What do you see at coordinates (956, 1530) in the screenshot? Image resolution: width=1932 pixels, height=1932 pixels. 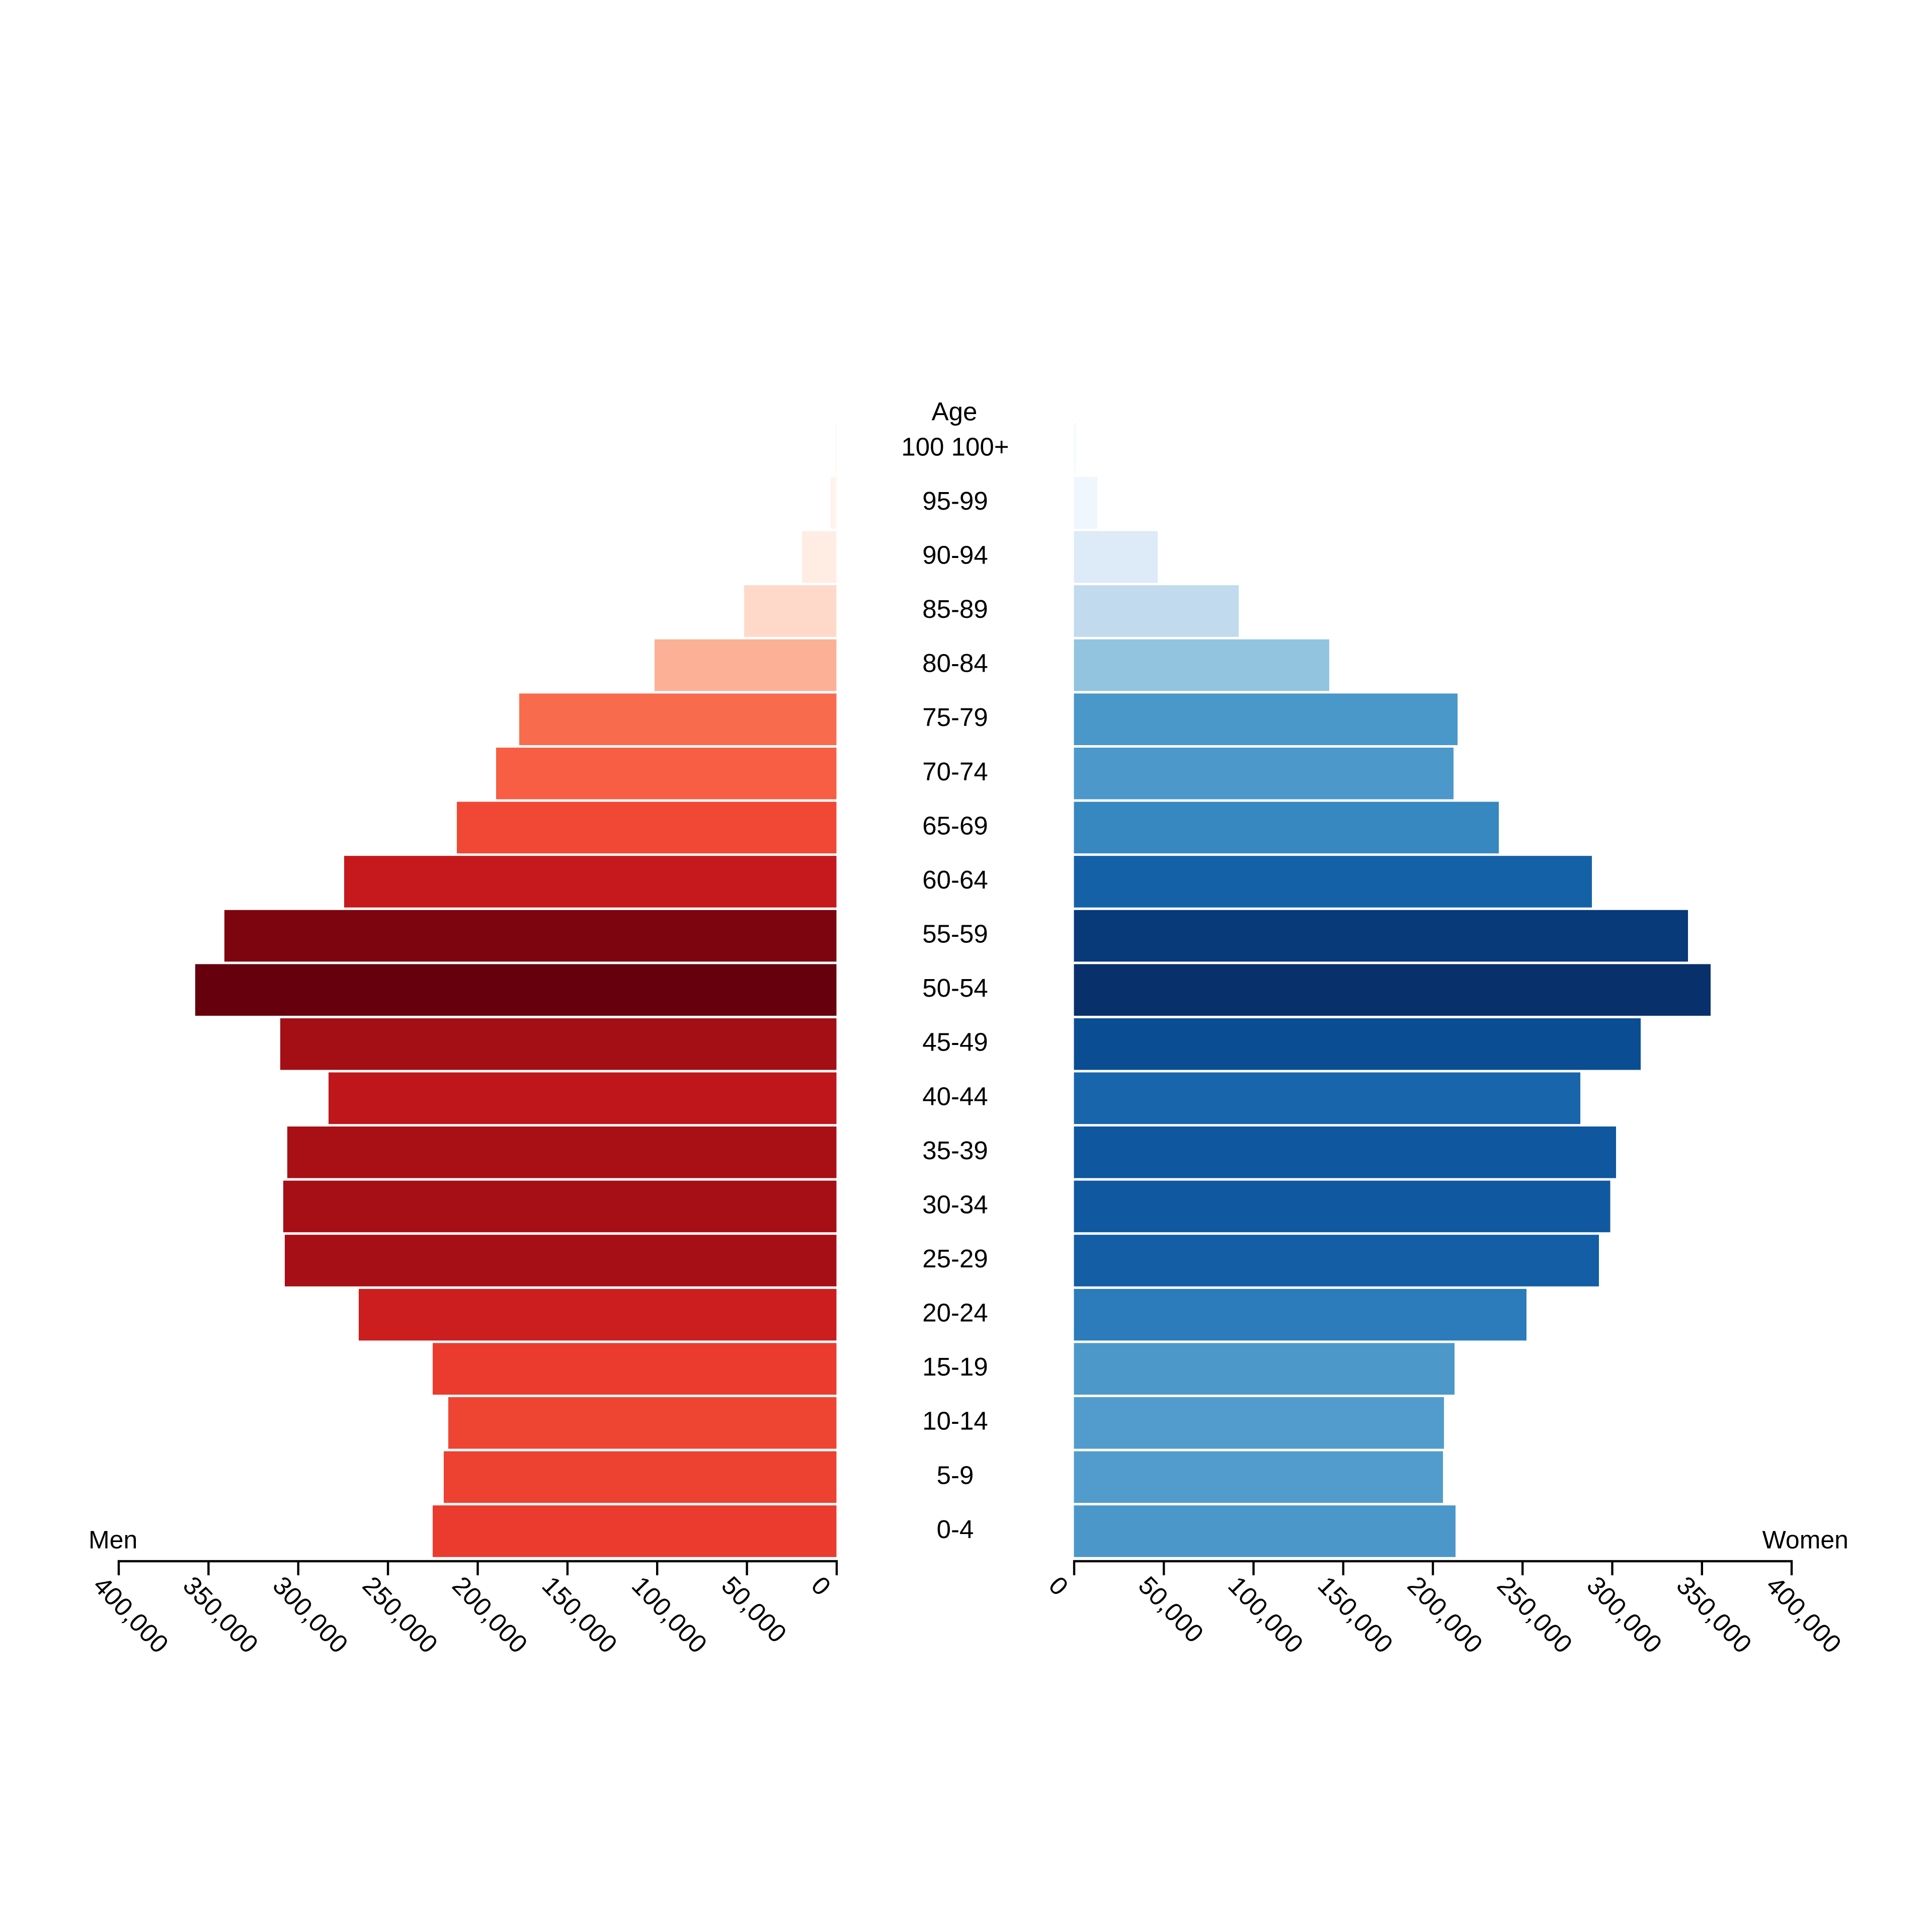 I see `svg-text: 0-4` at bounding box center [956, 1530].